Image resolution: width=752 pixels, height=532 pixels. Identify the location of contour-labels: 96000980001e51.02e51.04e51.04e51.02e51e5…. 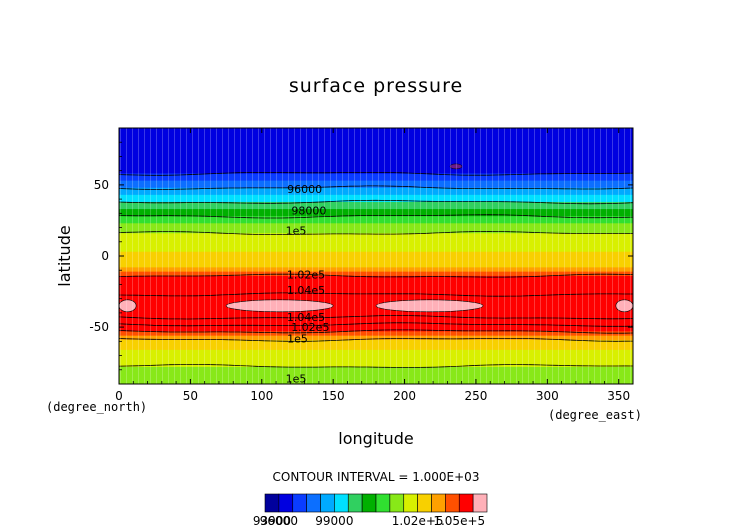
(308, 284).